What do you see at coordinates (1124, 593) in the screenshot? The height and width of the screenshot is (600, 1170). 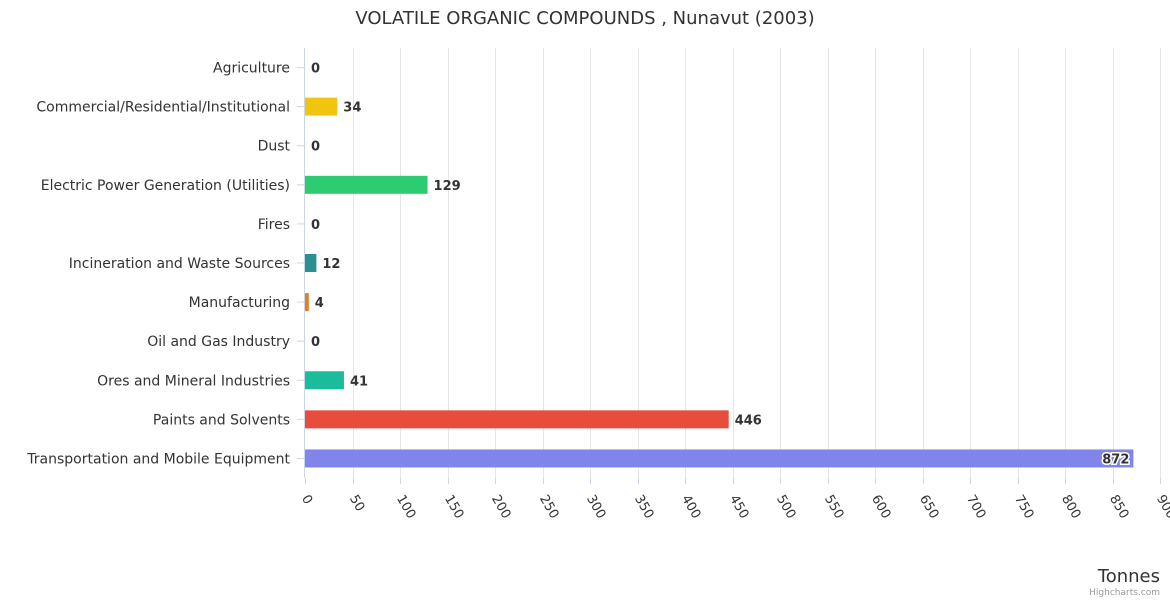 I see `credits: Highcharts.com` at bounding box center [1124, 593].